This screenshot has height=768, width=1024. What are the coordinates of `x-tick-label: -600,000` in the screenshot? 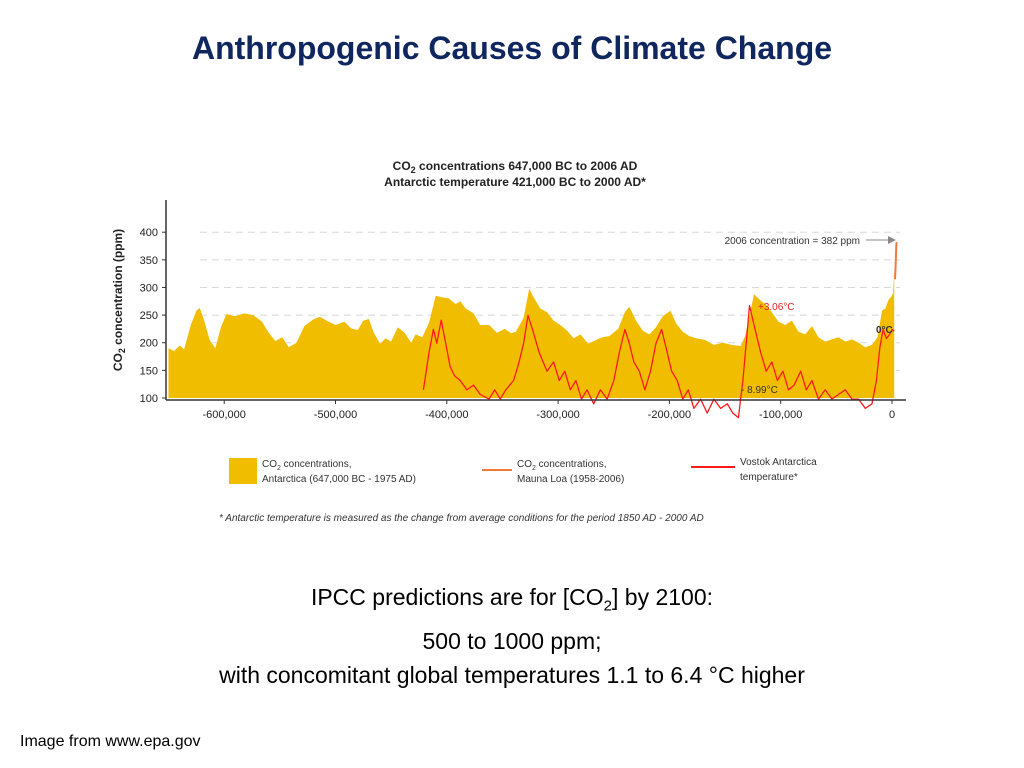 It's located at (223, 415).